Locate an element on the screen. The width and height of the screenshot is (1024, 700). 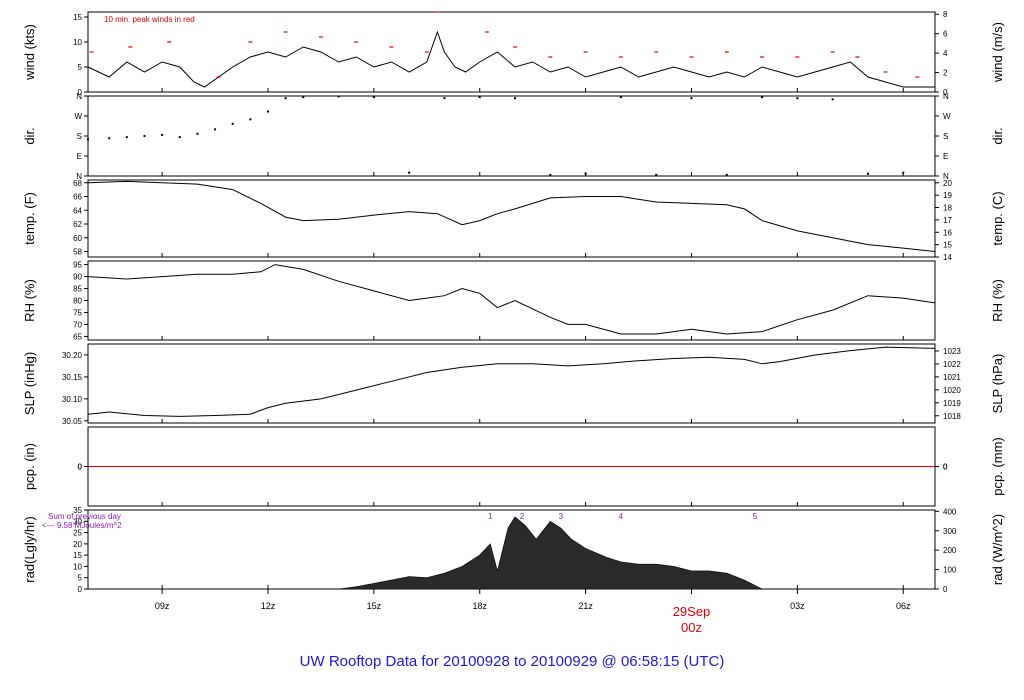
y-tick-label-right: 100 is located at coordinates (950, 570).